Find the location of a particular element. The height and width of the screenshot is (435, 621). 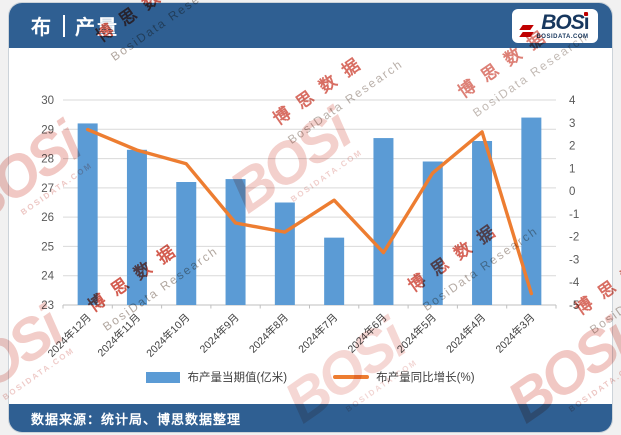

bar-2024年9月 is located at coordinates (235, 242).